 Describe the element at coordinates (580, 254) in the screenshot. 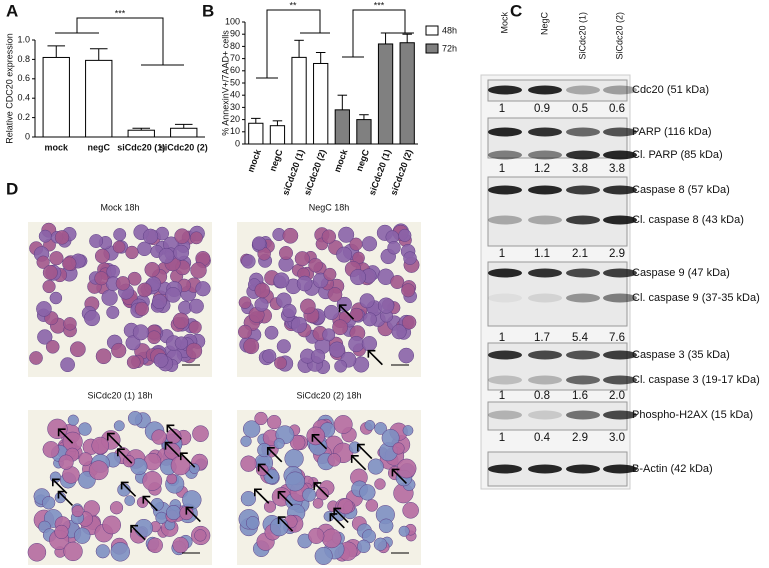

I see `quantification: 2.1` at that location.